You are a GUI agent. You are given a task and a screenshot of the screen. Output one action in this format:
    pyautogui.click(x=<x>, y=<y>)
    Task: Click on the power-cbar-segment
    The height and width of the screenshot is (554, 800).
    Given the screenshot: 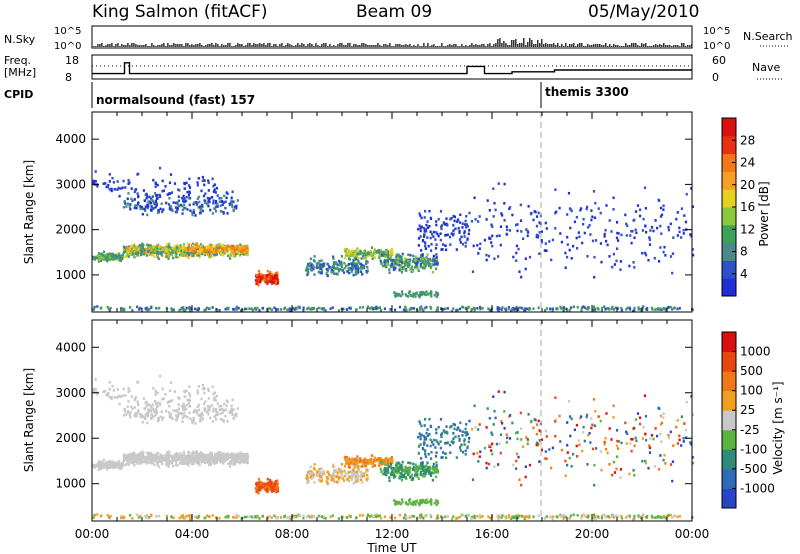 What is the action you would take?
    pyautogui.click(x=729, y=162)
    